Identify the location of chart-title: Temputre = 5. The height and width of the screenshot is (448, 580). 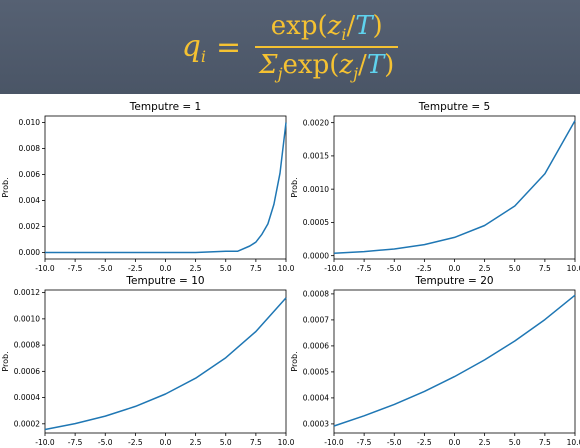
(454, 107).